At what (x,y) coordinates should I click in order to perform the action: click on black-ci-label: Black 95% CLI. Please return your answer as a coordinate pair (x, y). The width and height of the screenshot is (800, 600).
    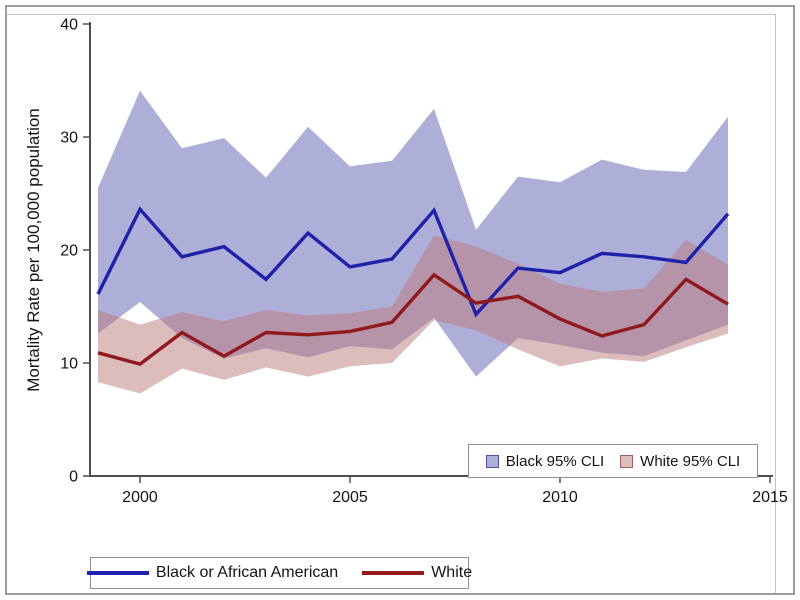
    Looking at the image, I should click on (555, 461).